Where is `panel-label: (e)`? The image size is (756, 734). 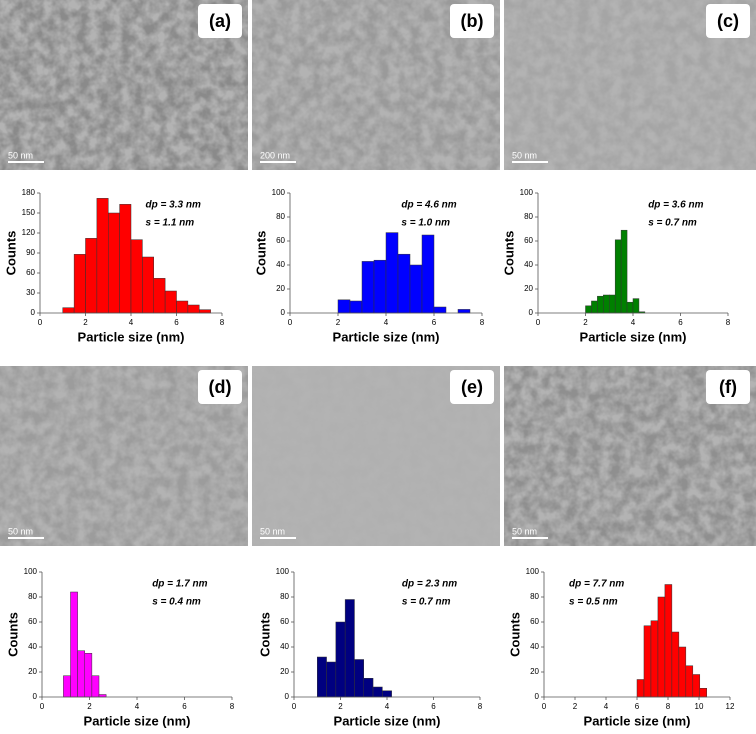
panel-label: (e) is located at coordinates (472, 387).